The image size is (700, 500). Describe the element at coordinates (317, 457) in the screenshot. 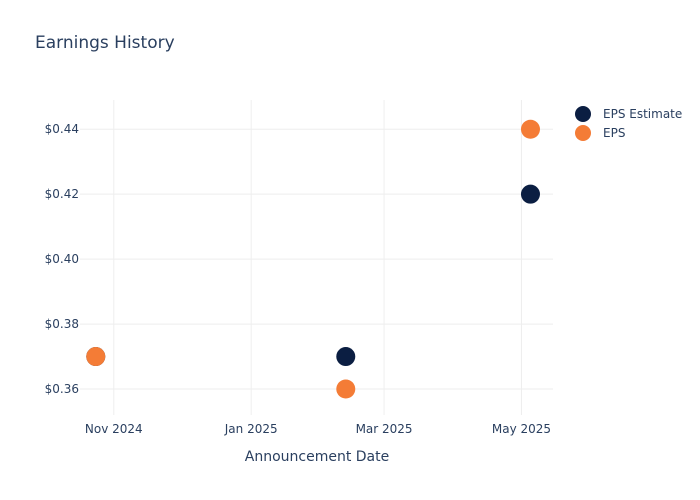

I see `x-axis-title: Announcement Date` at that location.